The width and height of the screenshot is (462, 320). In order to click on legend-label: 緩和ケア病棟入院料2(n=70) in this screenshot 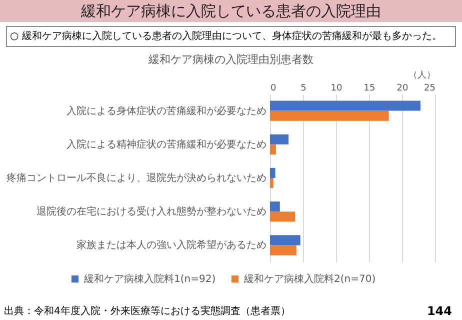, I will do `click(309, 279)`.